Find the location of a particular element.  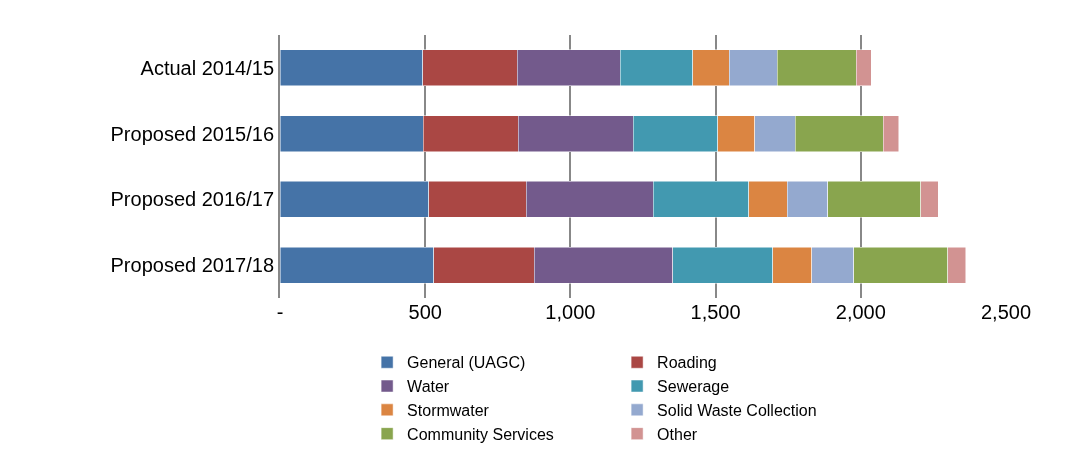

legend-label: General (UAGC) is located at coordinates (466, 363).